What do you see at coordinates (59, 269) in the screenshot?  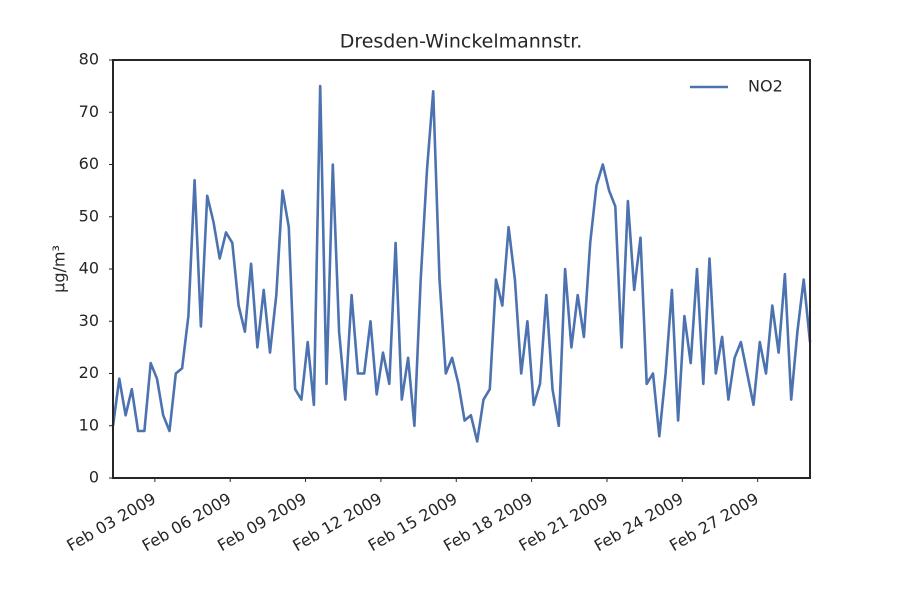 I see `y-axis-label: μg/m³` at bounding box center [59, 269].